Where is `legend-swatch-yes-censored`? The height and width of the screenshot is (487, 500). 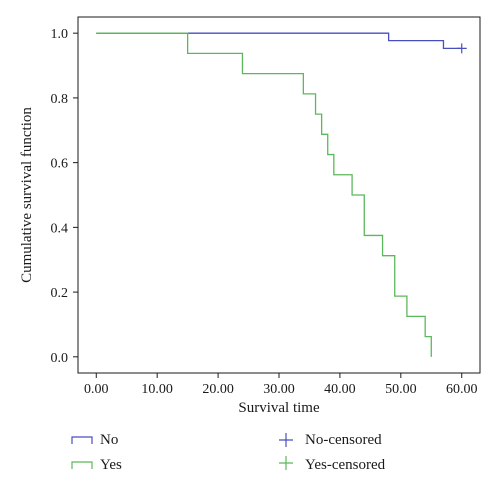 legend-swatch-yes-censored is located at coordinates (286, 463).